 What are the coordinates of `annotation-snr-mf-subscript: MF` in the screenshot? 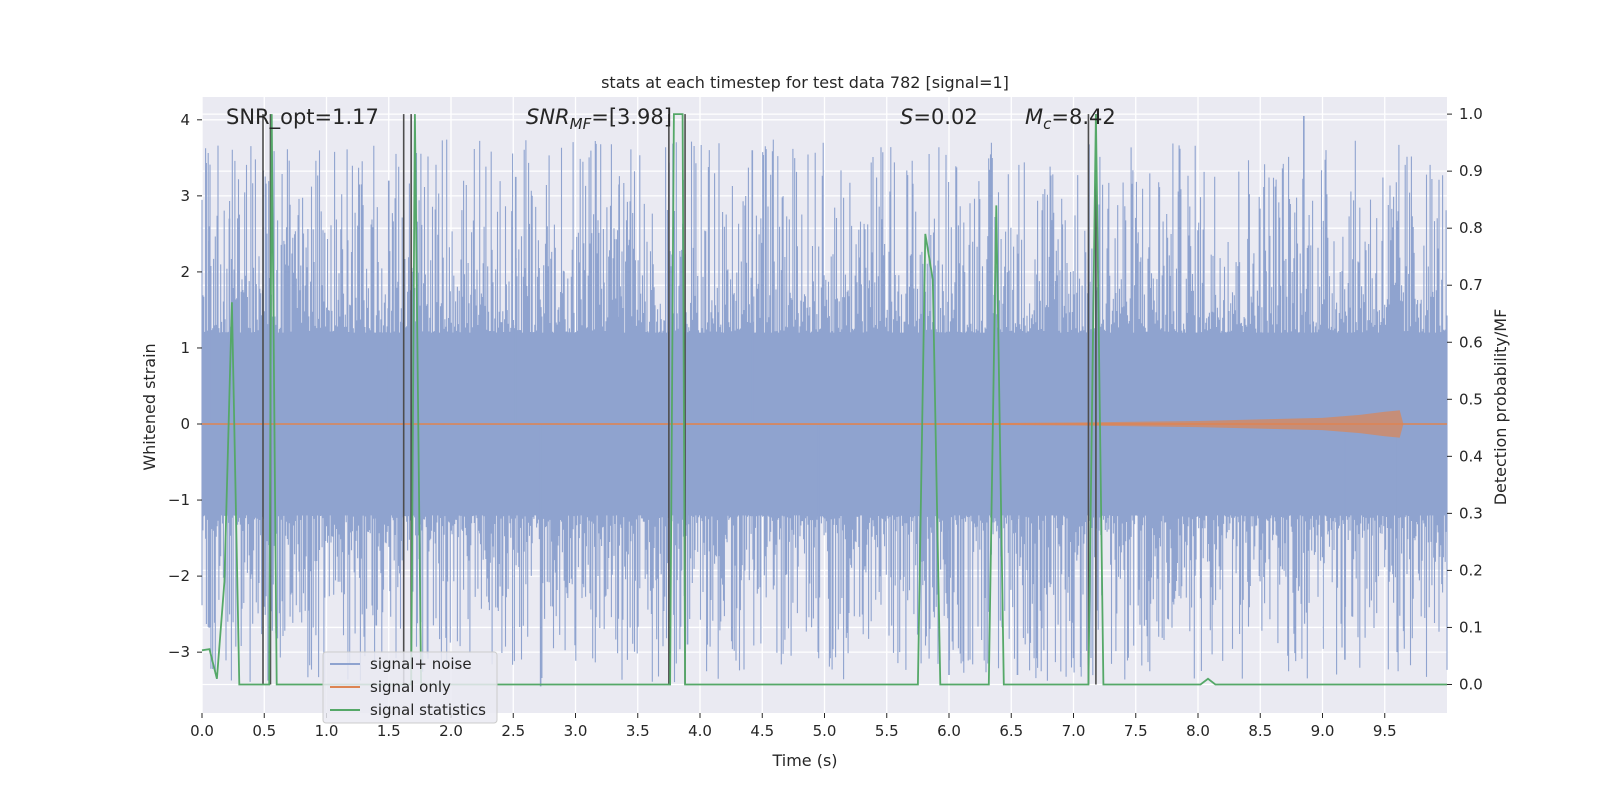 It's located at (581, 124).